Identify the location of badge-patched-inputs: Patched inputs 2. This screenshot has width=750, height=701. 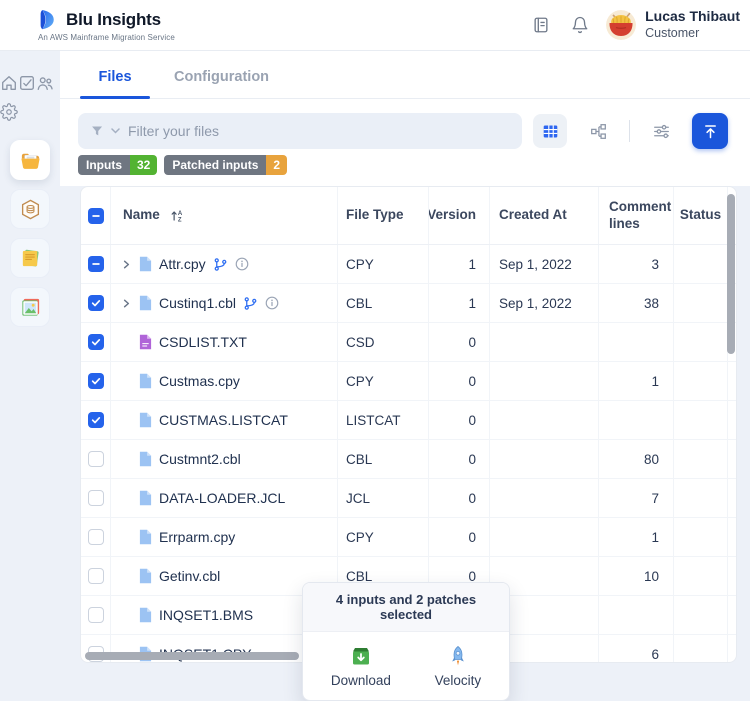
(226, 165).